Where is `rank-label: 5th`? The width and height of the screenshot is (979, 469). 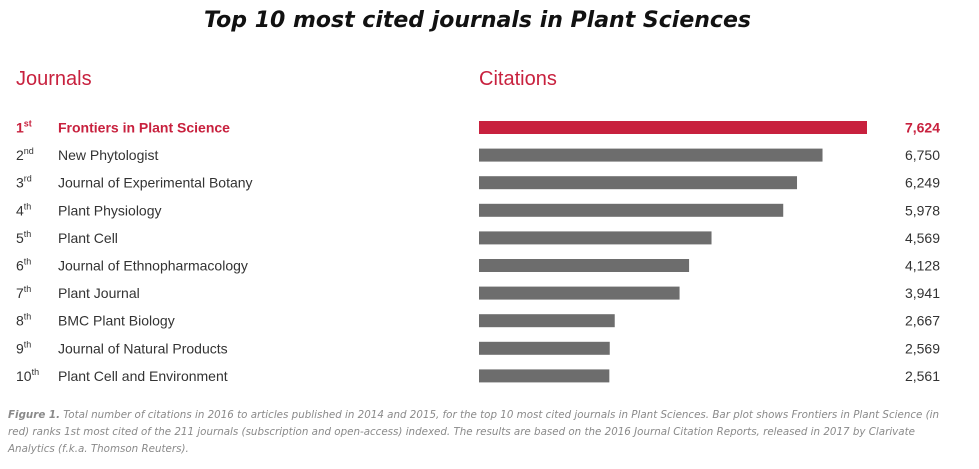
rank-label: 5th is located at coordinates (23, 237).